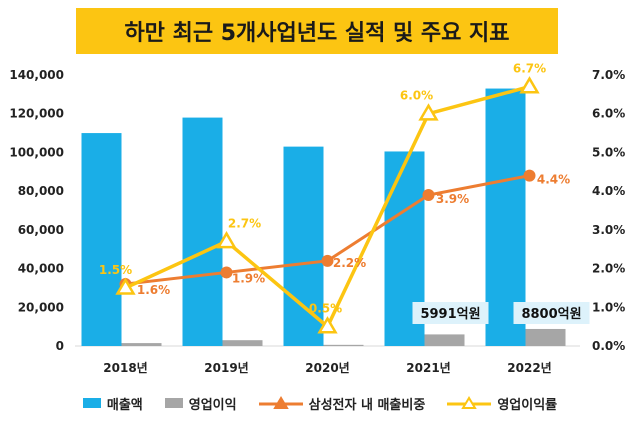 The height and width of the screenshot is (430, 640). What do you see at coordinates (452, 199) in the screenshot?
I see `share-data-label: 3.9%` at bounding box center [452, 199].